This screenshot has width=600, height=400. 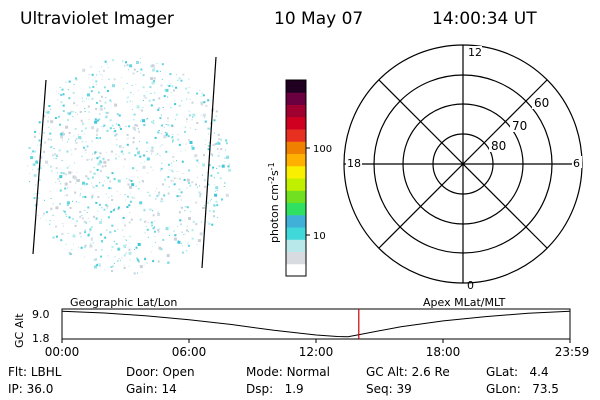 I want to click on colorbar-unit-label: photon cm-2s-1, so click(x=274, y=202).